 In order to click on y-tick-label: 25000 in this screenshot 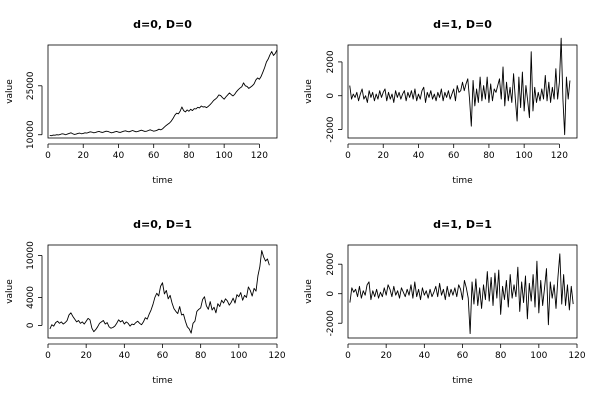, I will do `click(31, 85)`.